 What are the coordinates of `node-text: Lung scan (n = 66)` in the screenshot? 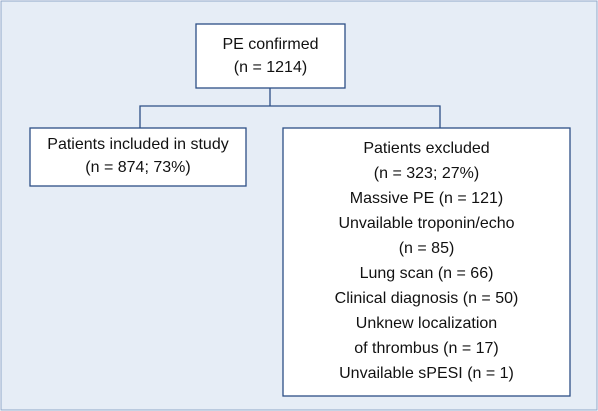 It's located at (427, 273).